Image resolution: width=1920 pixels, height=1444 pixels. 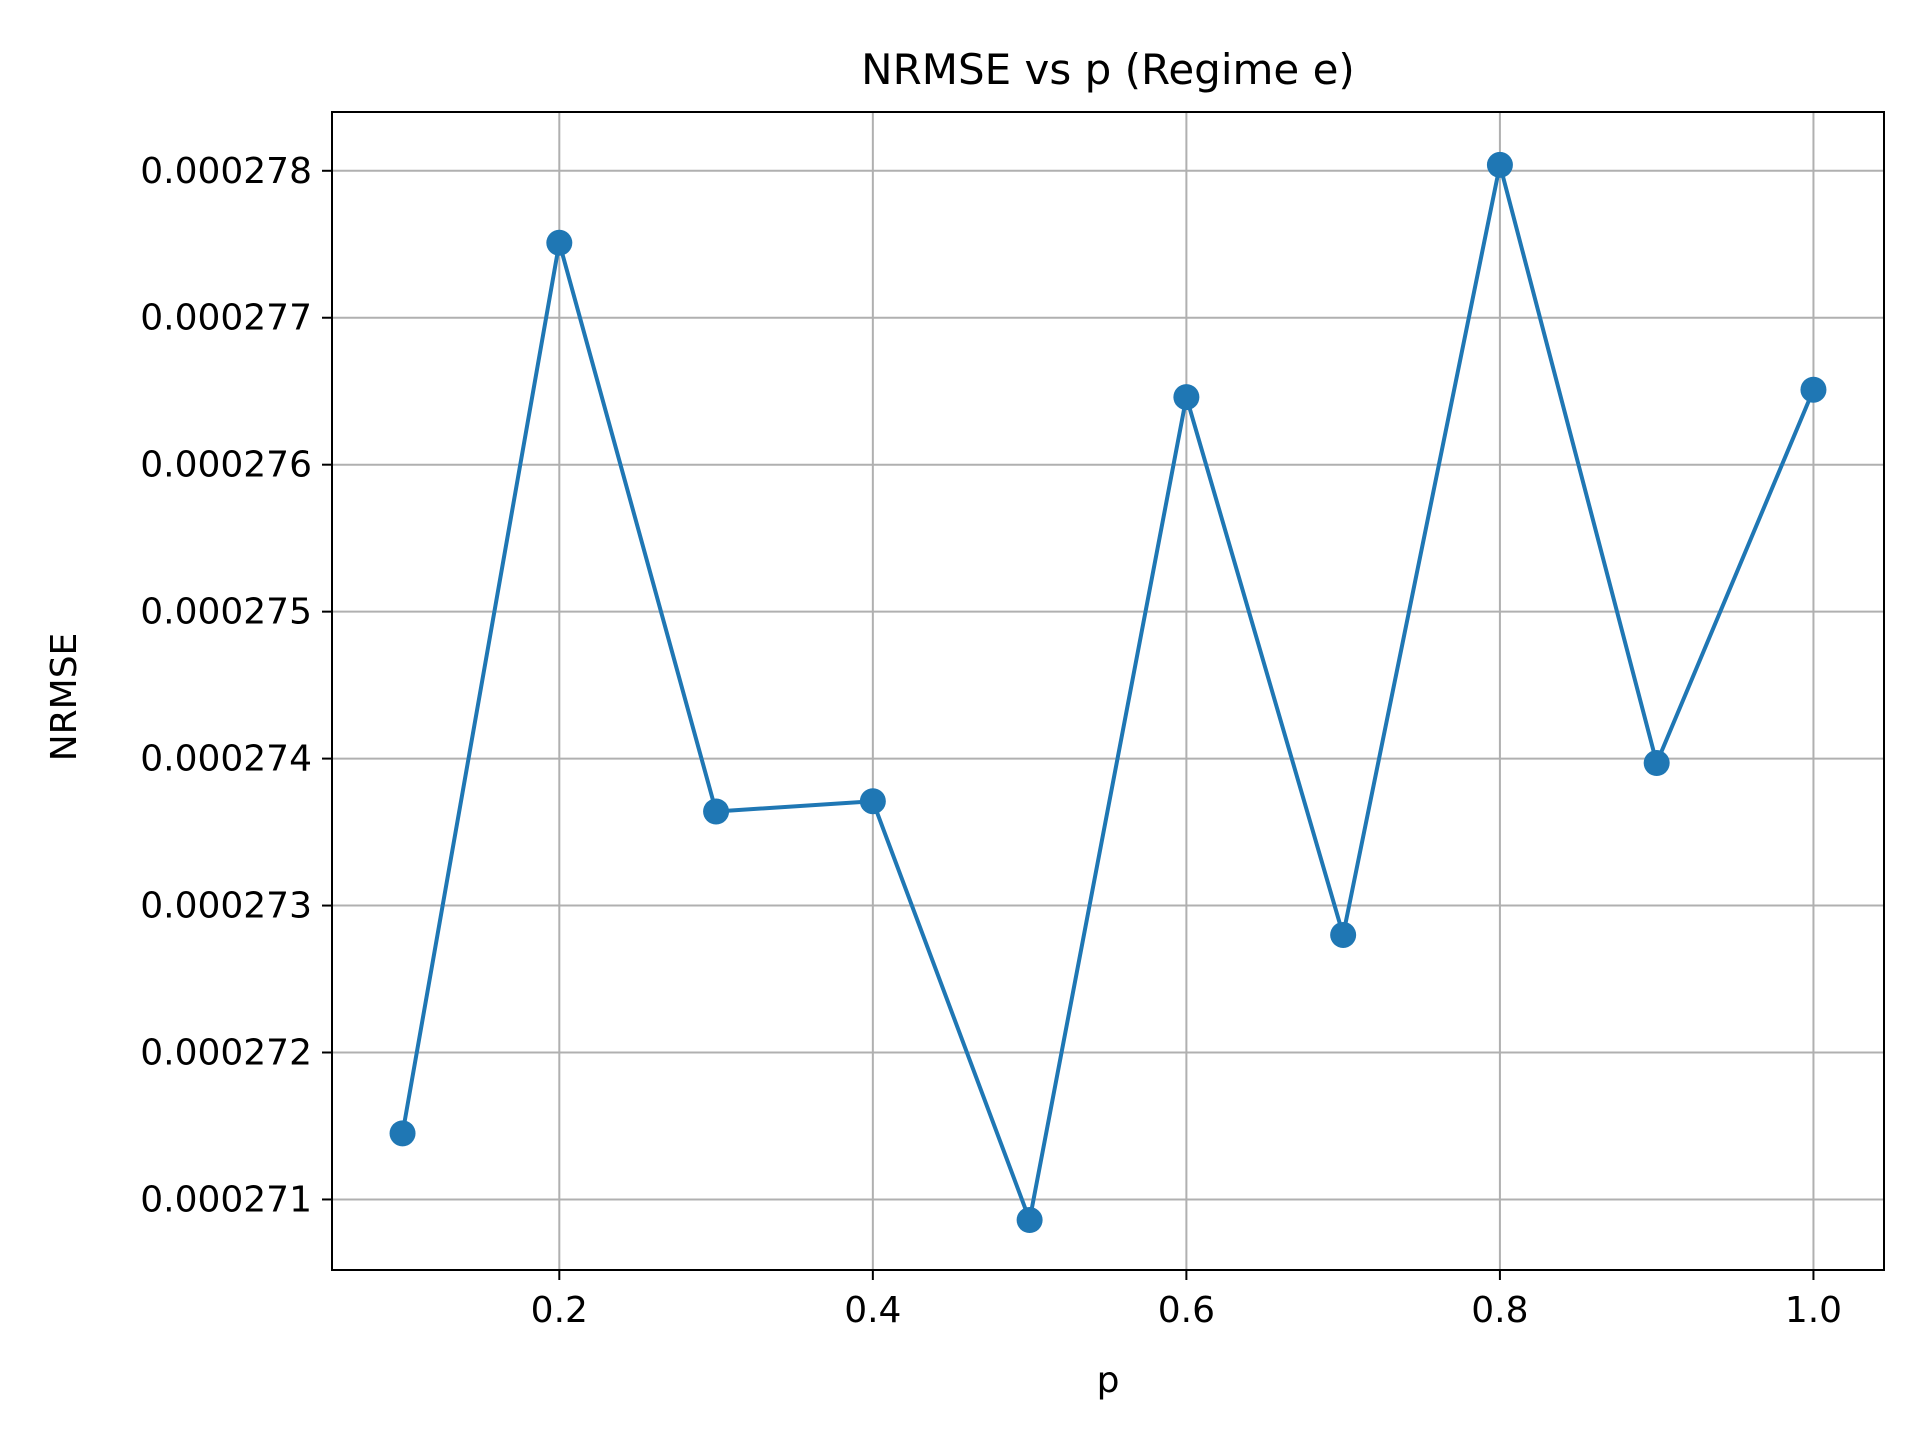 What do you see at coordinates (226, 465) in the screenshot?
I see `y-tick-label: 0.000276` at bounding box center [226, 465].